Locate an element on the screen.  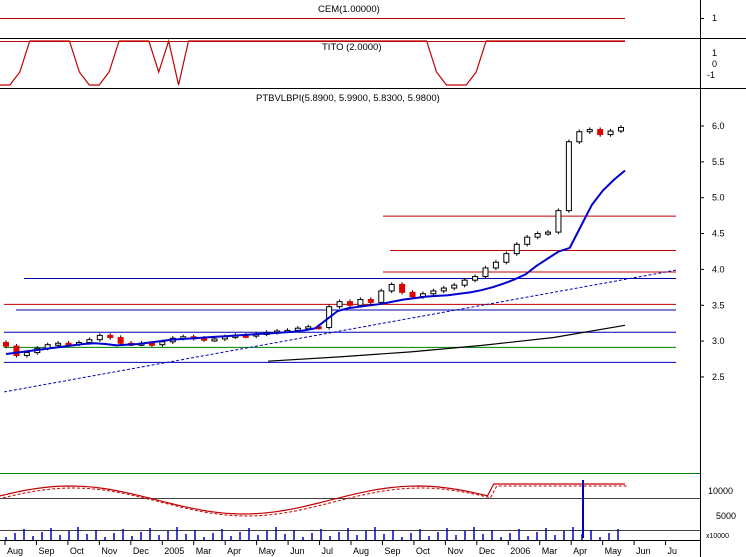
x-tick-label-1: Sep is located at coordinates (46, 551).